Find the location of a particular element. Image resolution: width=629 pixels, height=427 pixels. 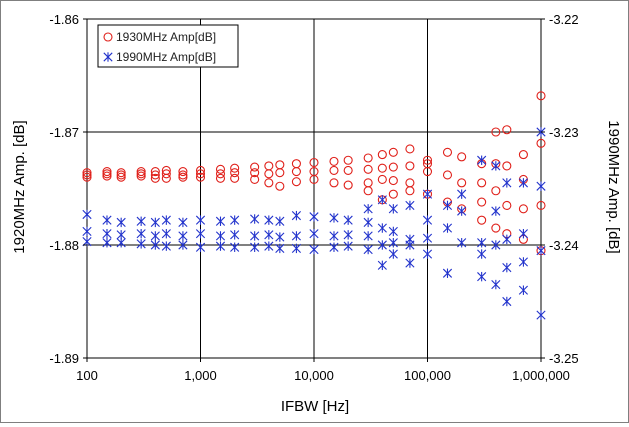

legend-marker-circle is located at coordinates (108, 37).